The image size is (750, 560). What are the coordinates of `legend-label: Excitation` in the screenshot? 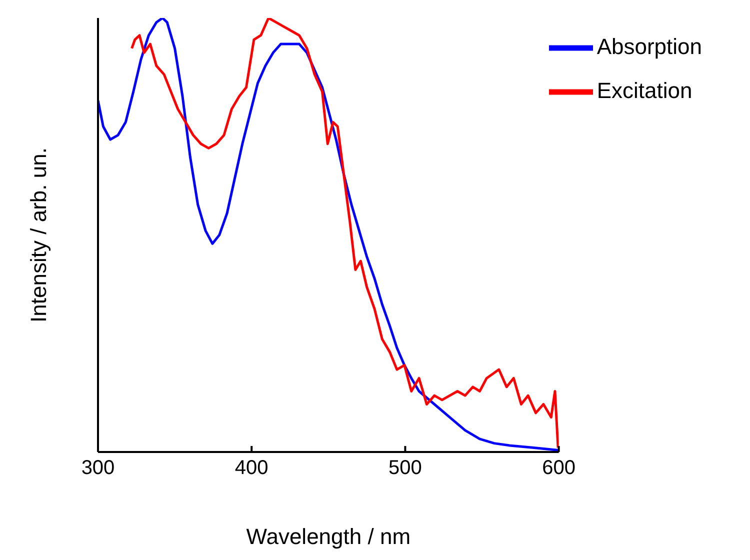 It's located at (644, 90).